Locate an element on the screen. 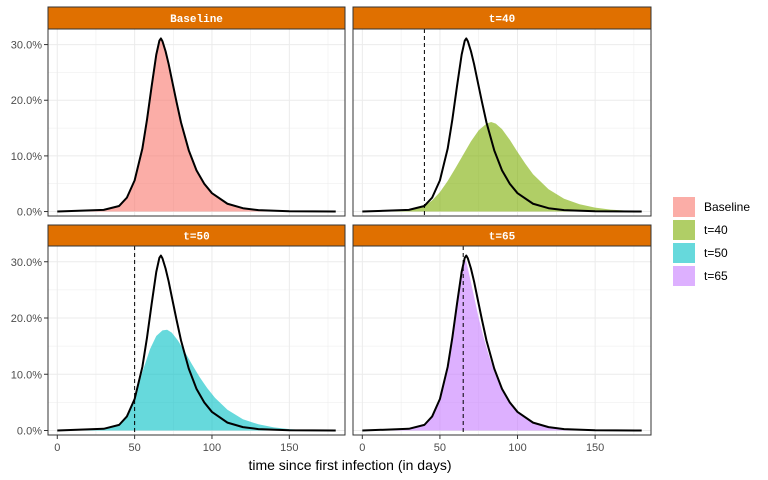 This screenshot has width=768, height=480. facet-strip-label: t=40 is located at coordinates (502, 20).